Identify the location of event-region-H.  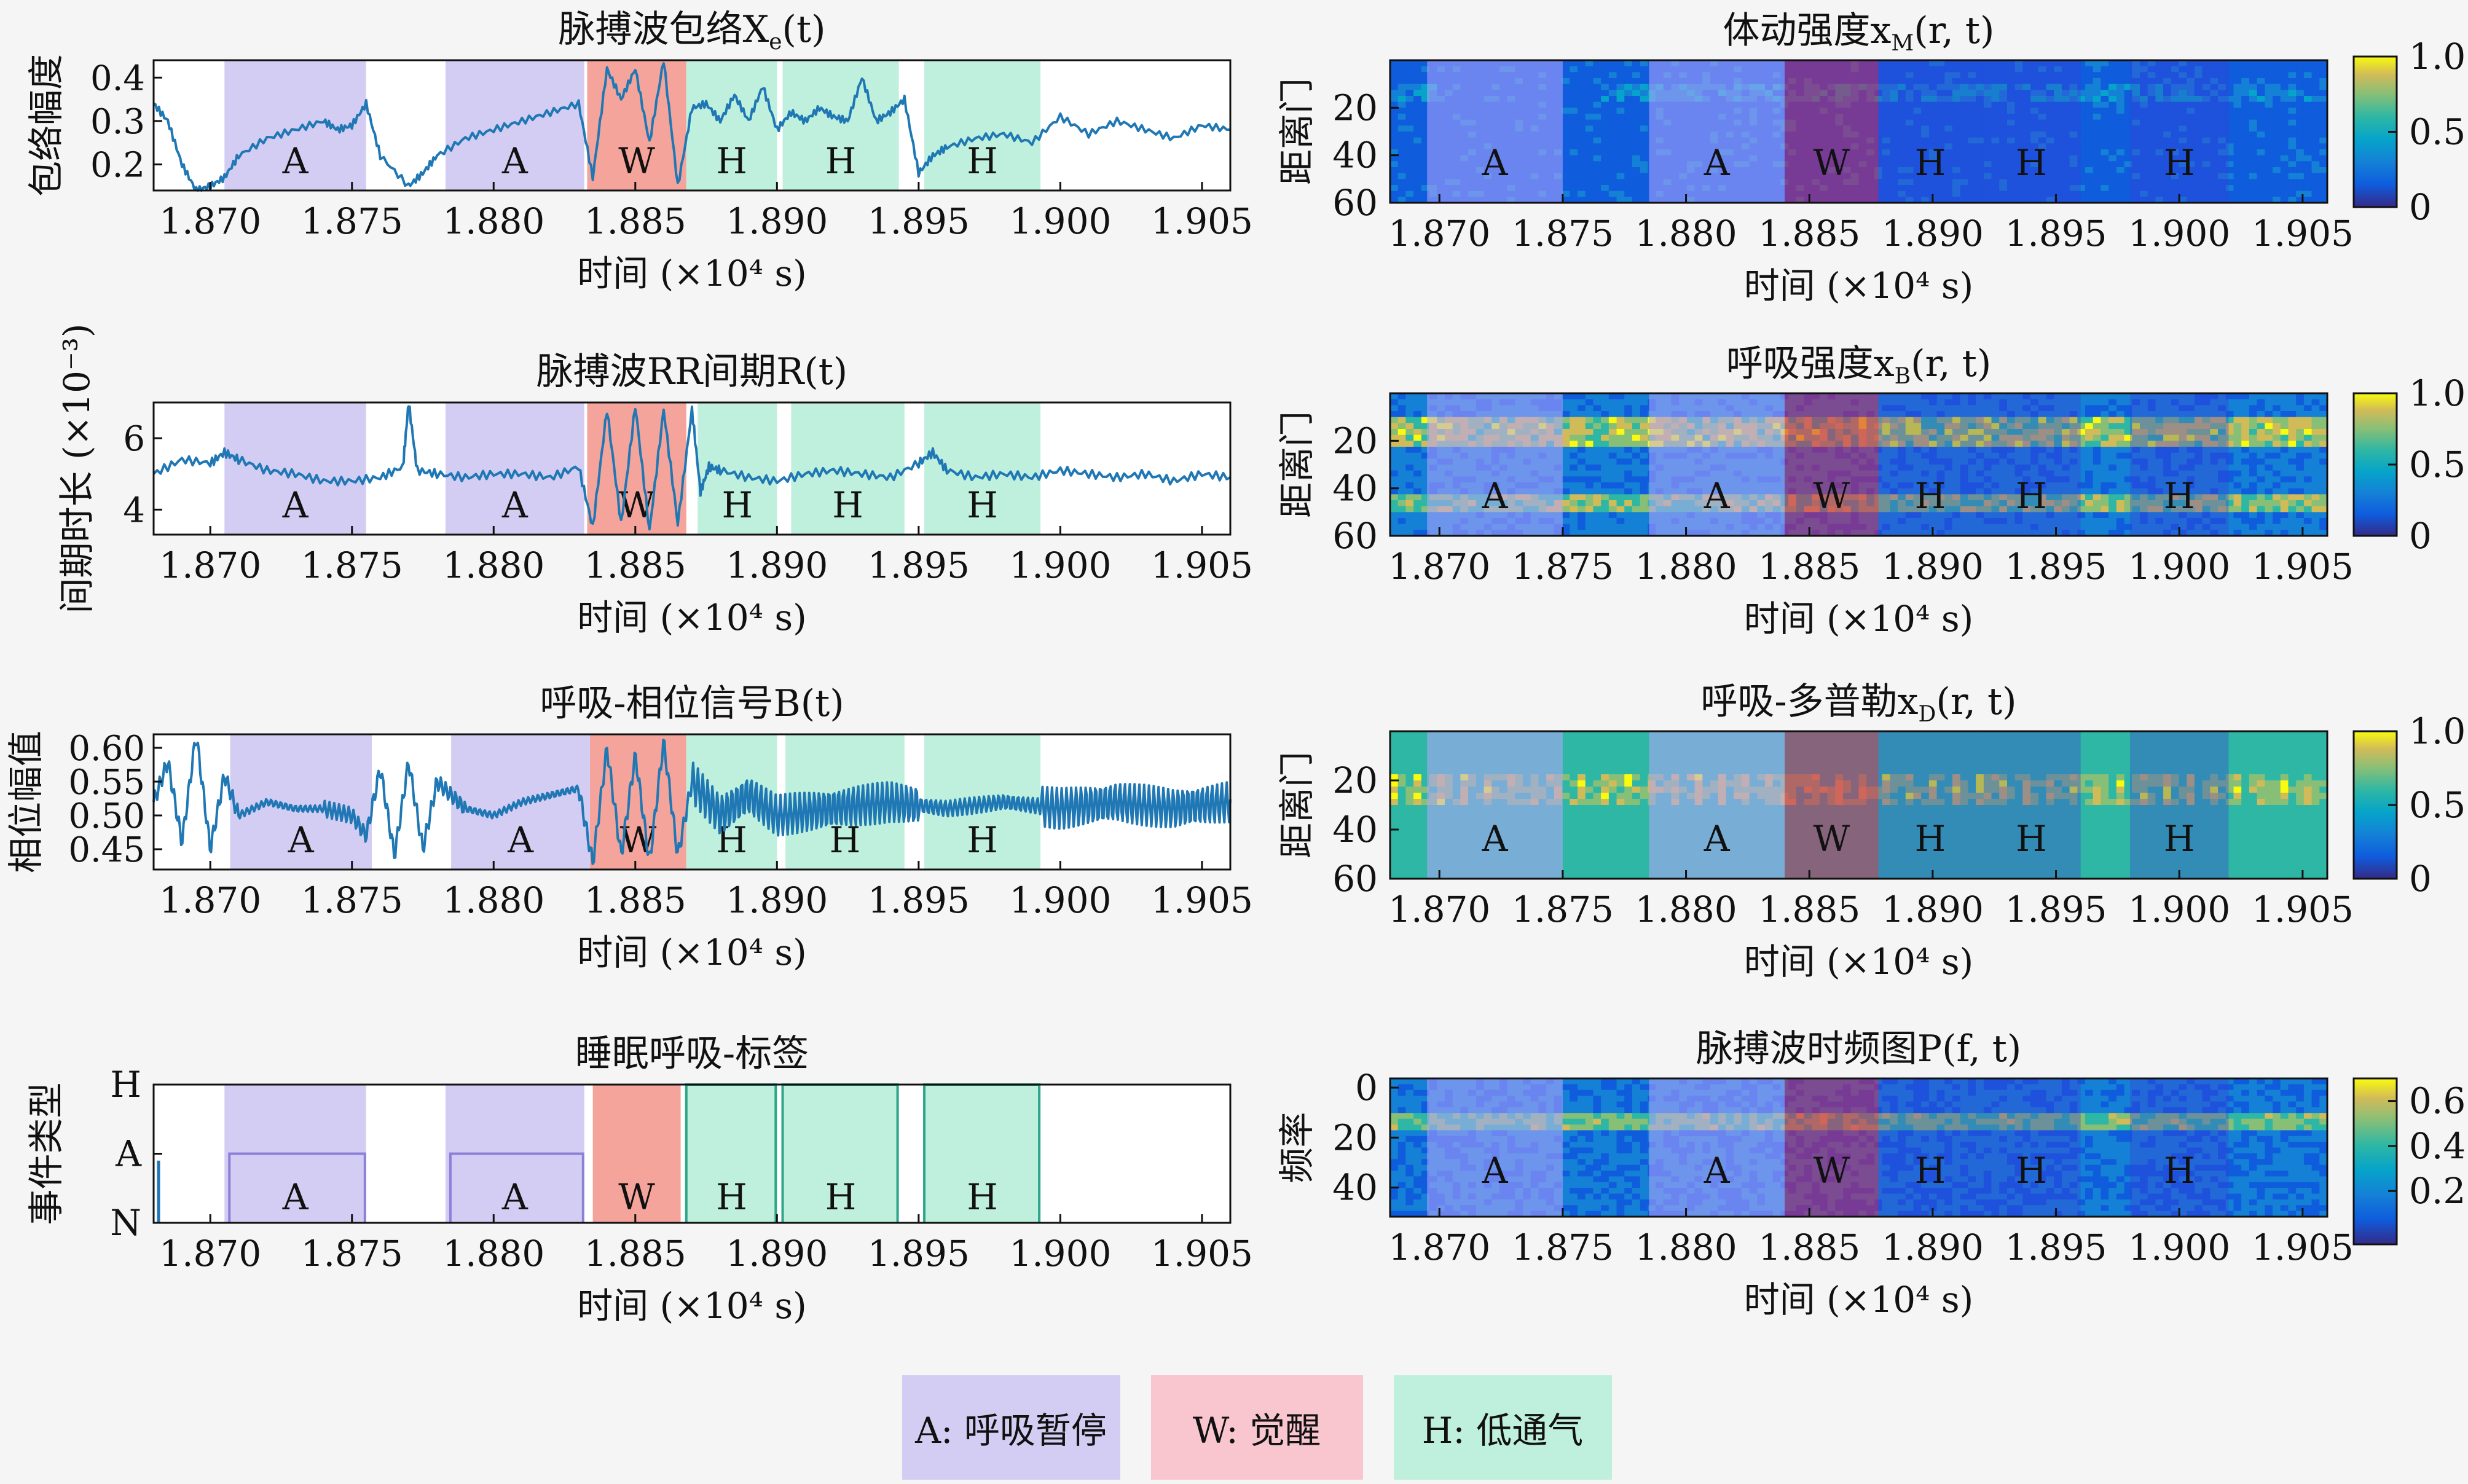
(983, 125).